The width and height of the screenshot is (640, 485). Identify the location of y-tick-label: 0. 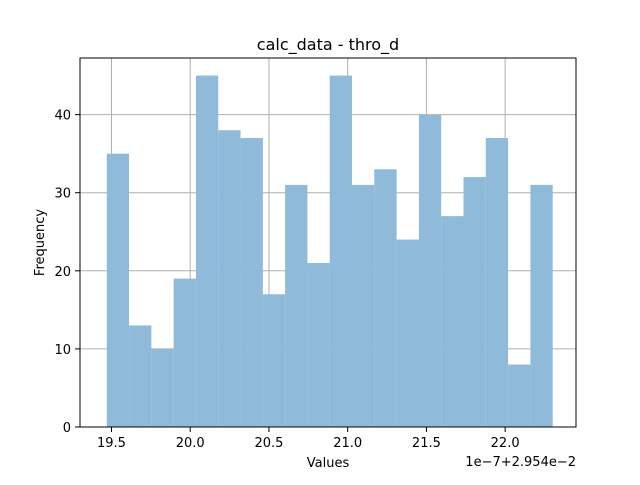
(67, 428).